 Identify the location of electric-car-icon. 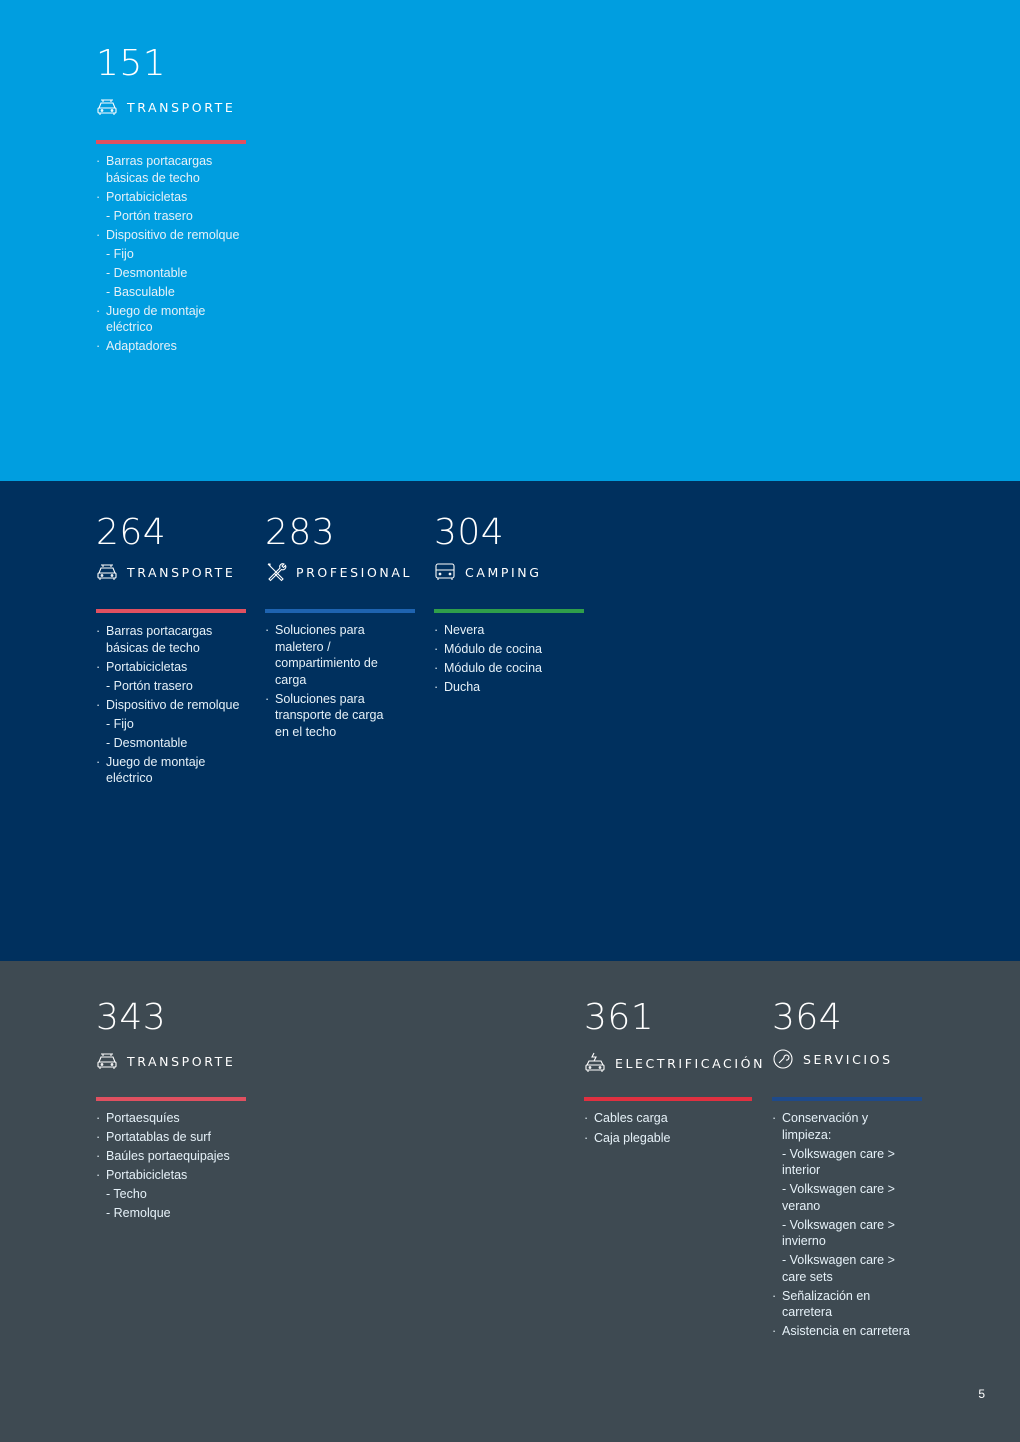
(595, 1063).